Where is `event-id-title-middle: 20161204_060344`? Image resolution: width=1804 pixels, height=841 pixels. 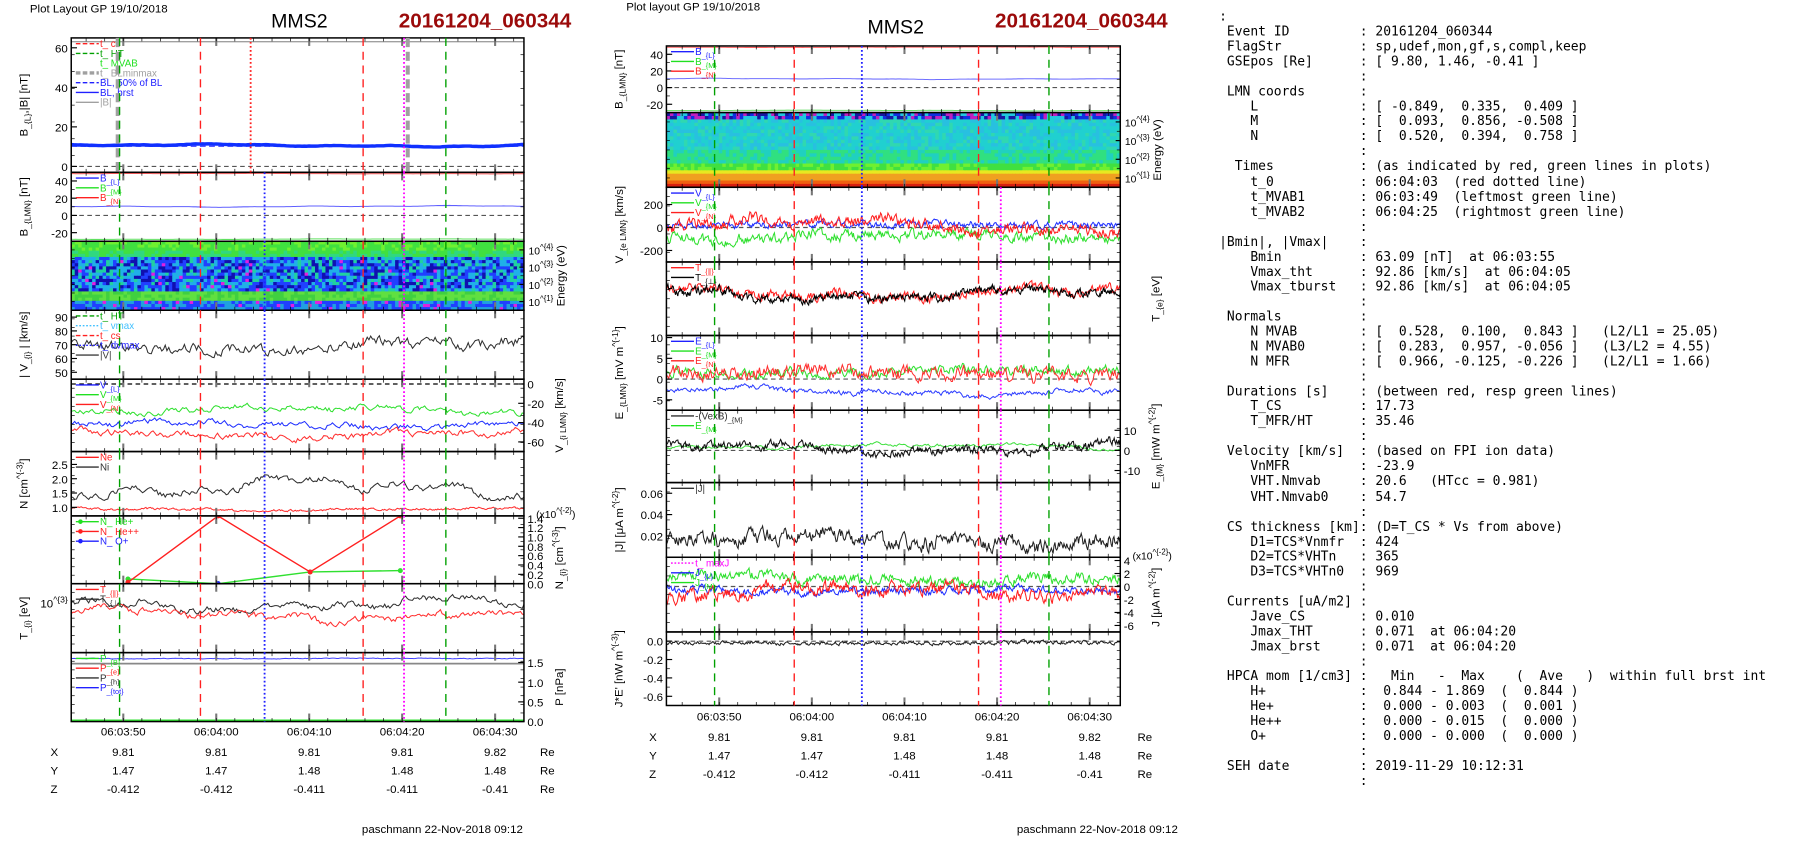
event-id-title-middle: 20161204_060344 is located at coordinates (1081, 21).